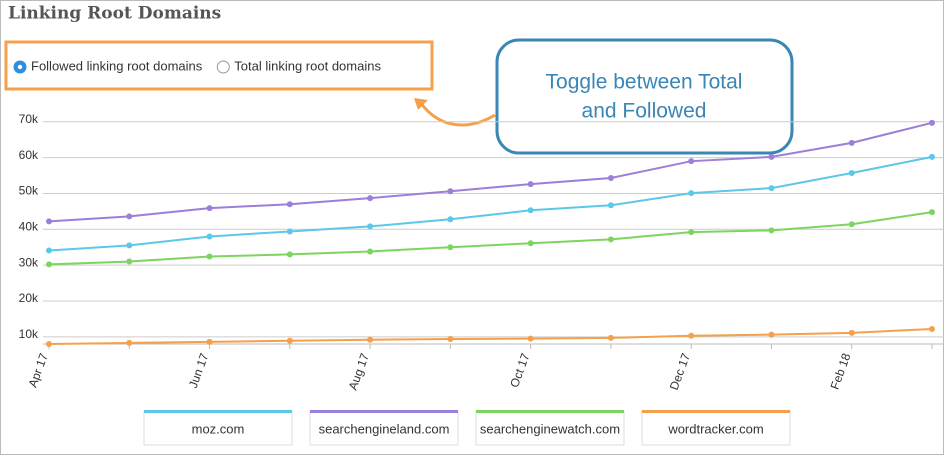  What do you see at coordinates (307, 65) in the screenshot?
I see `radio-label: Total linking root domains` at bounding box center [307, 65].